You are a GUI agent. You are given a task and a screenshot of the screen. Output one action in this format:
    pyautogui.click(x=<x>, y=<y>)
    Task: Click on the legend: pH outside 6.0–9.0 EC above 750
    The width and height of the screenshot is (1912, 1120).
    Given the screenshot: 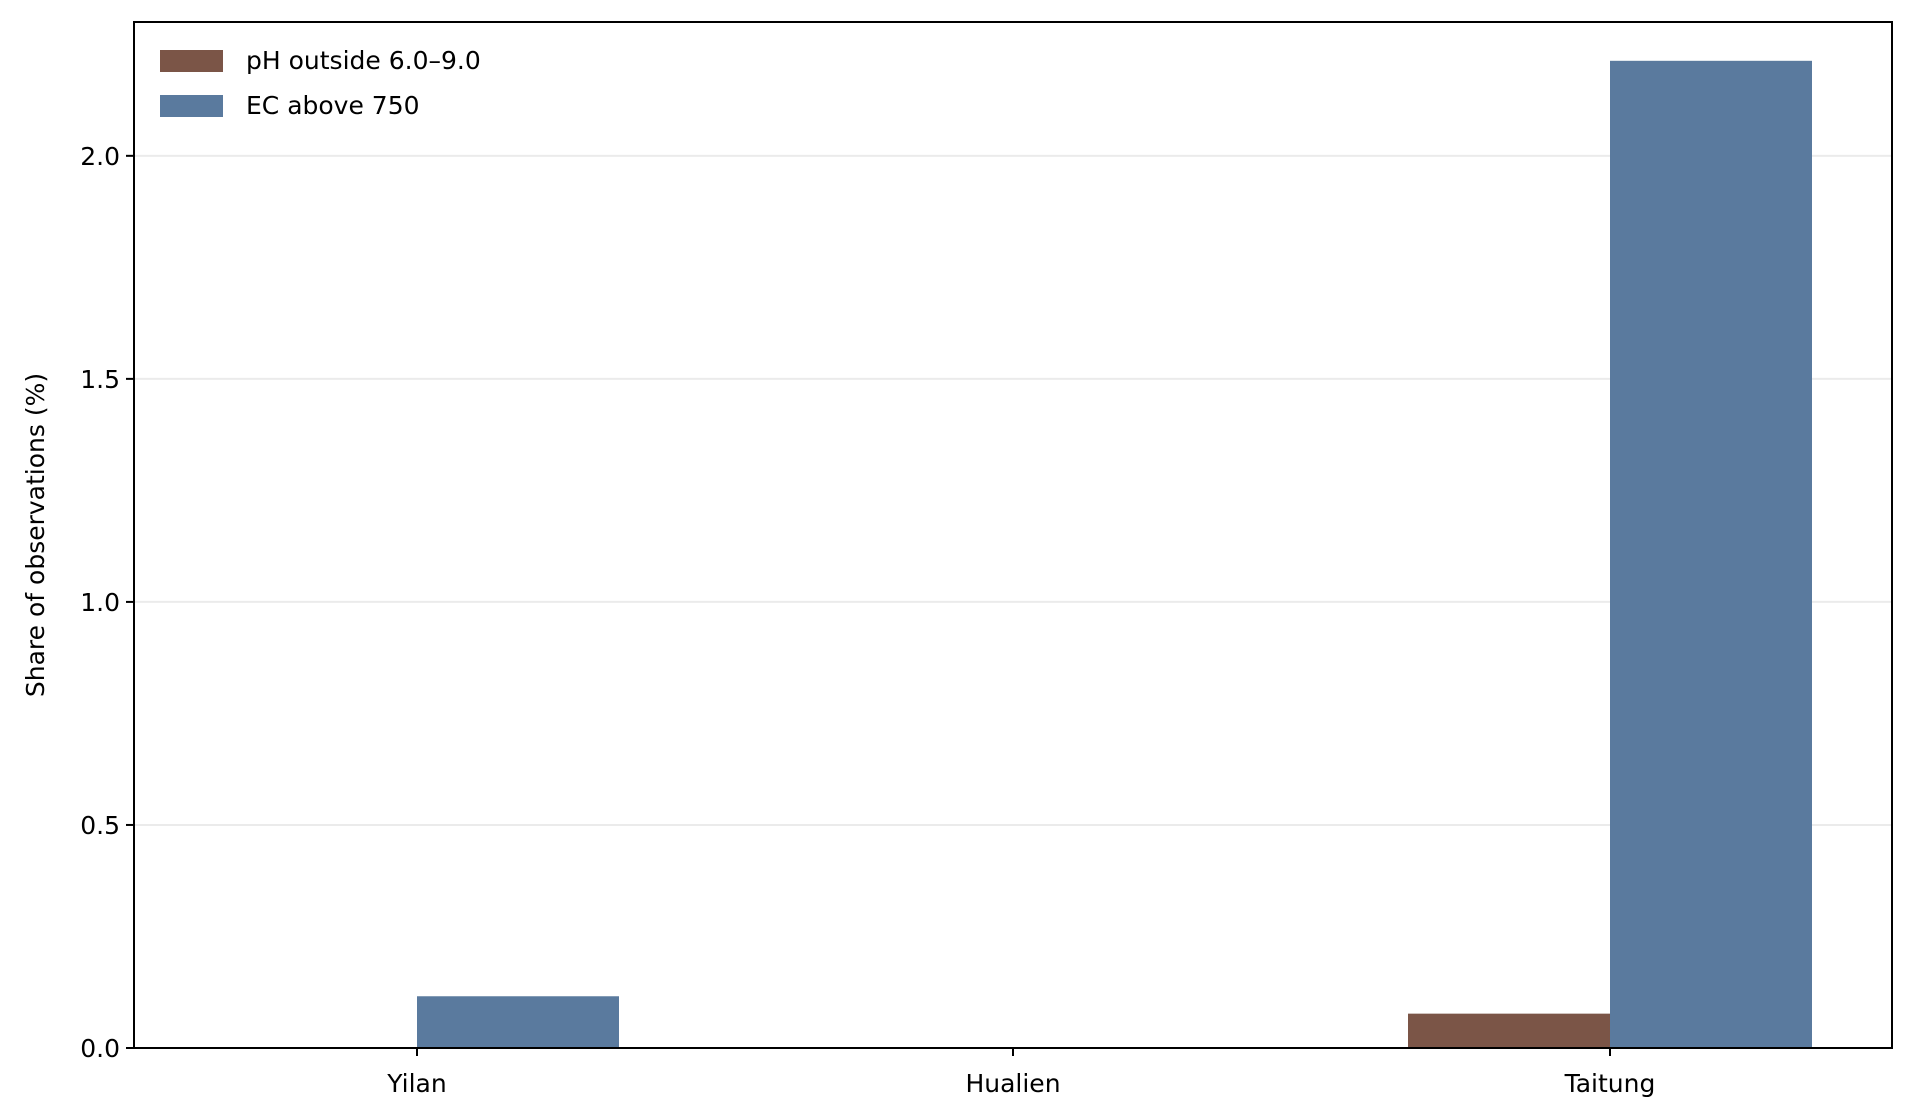 What is the action you would take?
    pyautogui.click(x=320, y=83)
    